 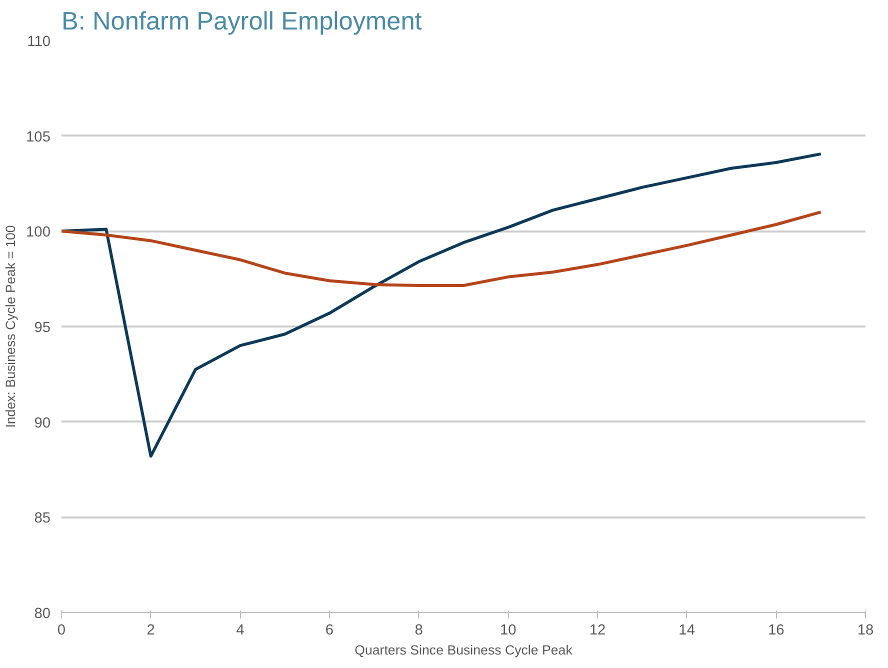 I want to click on x-tick-label: 4, so click(x=240, y=630).